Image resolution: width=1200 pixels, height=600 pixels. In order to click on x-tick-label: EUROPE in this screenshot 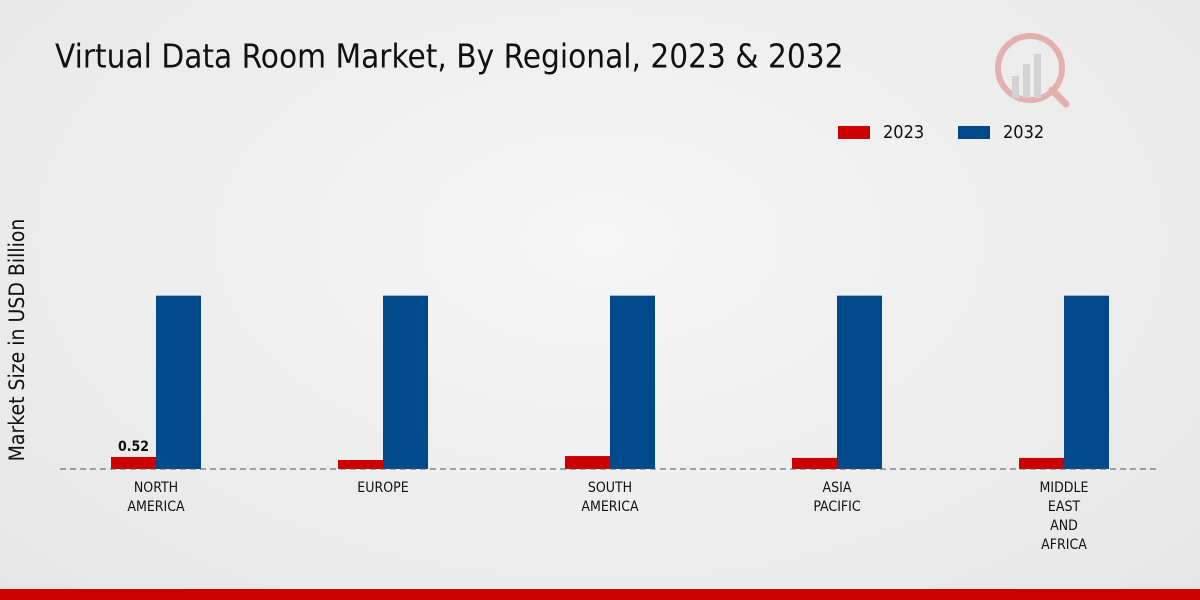, I will do `click(383, 488)`.